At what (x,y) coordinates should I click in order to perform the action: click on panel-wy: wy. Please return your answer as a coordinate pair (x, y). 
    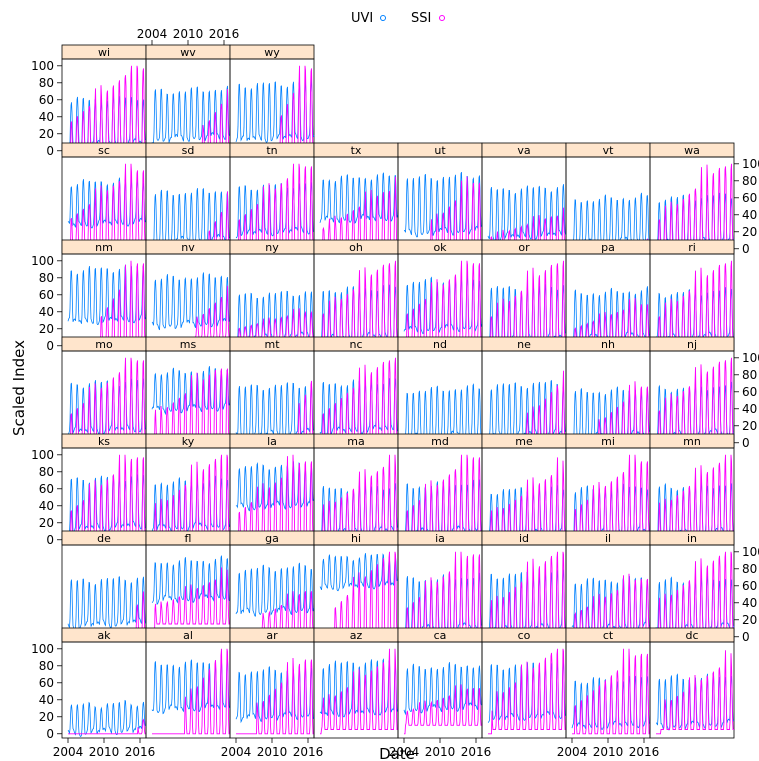
    Looking at the image, I should click on (272, 100).